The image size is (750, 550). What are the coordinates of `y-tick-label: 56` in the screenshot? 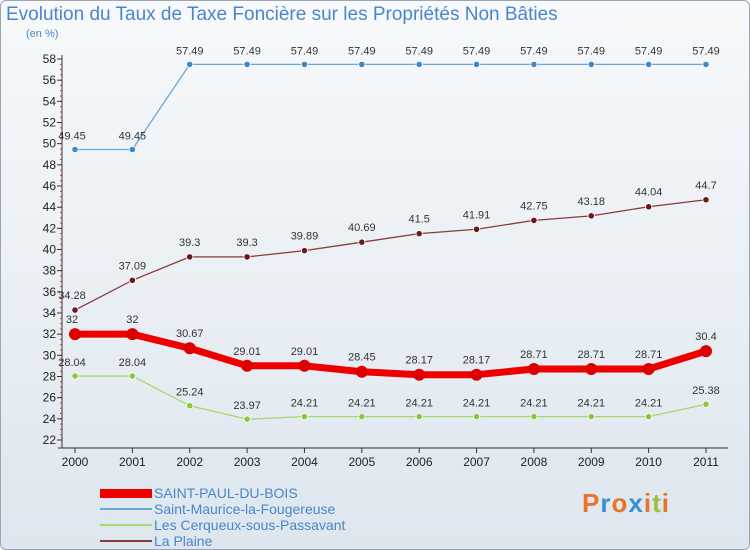 It's located at (50, 80).